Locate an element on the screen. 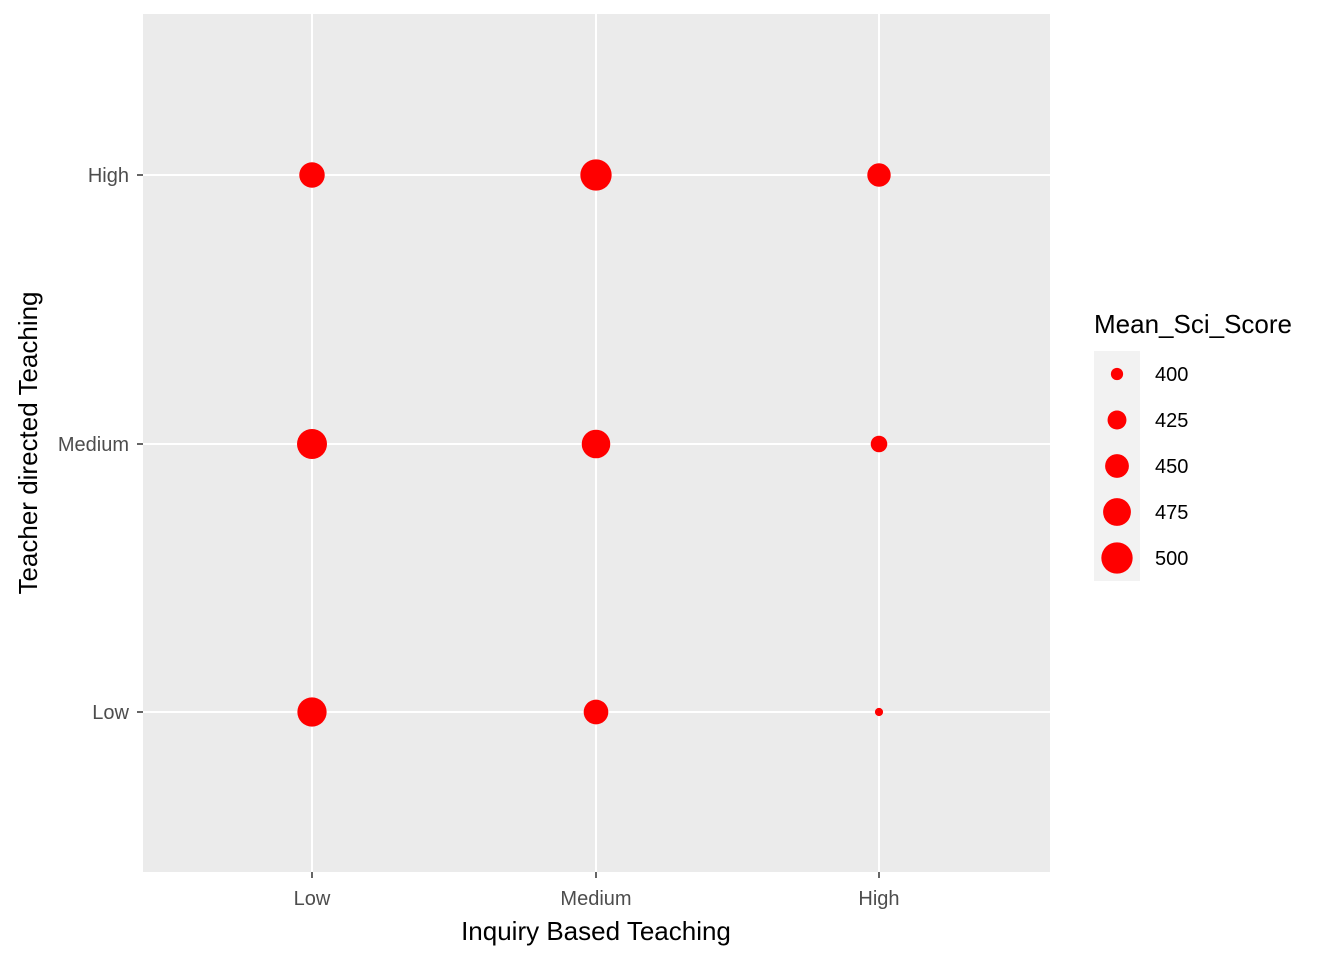 This screenshot has height=960, width=1344. legend-title: Mean_Sci_Score is located at coordinates (1193, 324).